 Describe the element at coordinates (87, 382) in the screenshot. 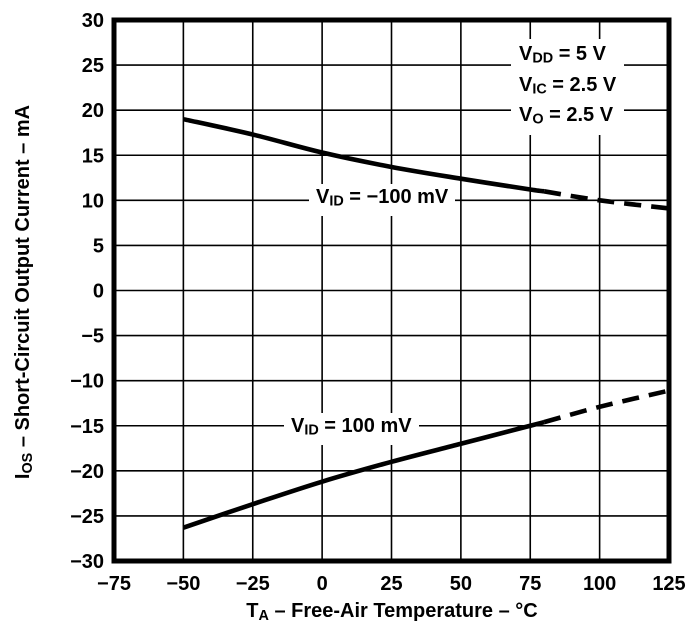

I see `y-tick-label: −10` at that location.